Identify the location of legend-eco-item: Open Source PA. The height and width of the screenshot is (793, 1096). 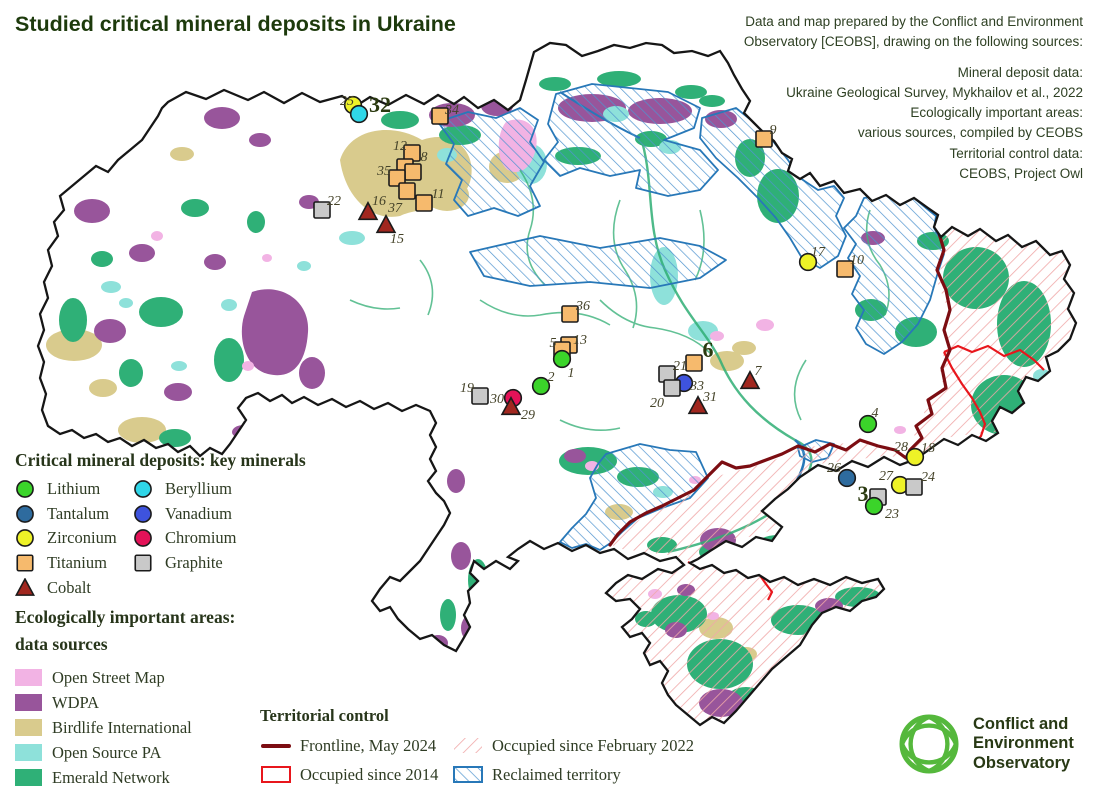
(165, 752).